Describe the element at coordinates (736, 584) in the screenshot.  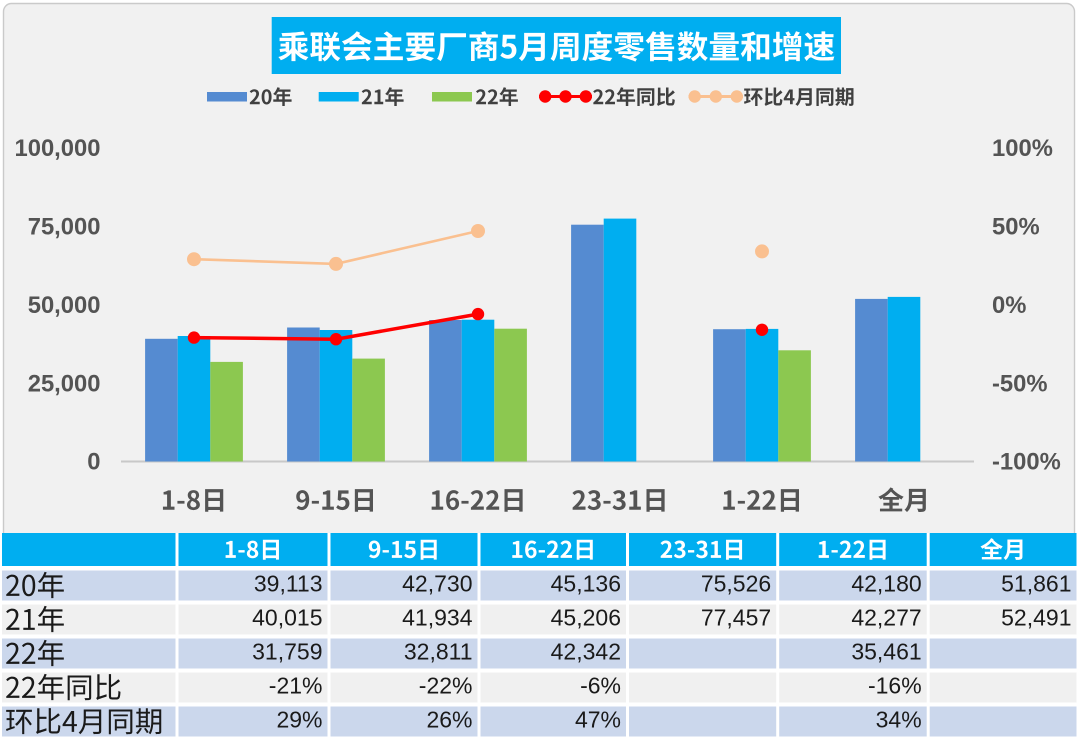
I see `svg-text: 75,526` at that location.